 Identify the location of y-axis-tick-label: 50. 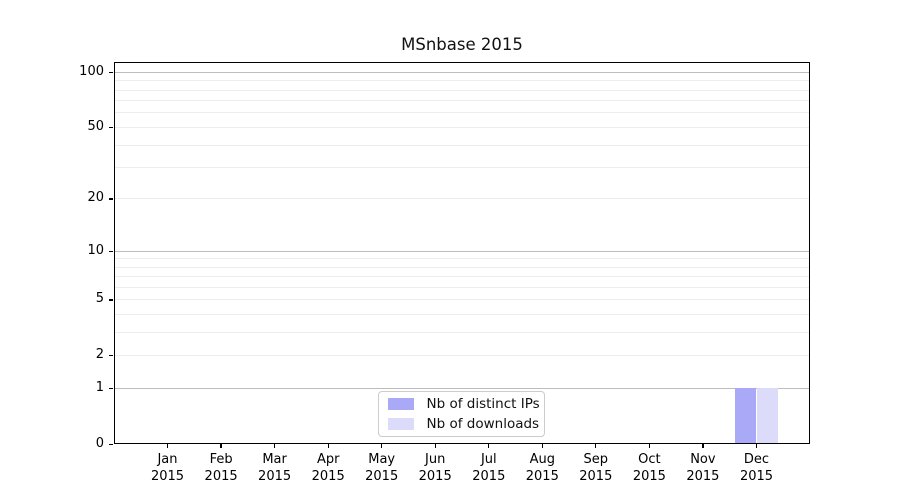
(95, 126).